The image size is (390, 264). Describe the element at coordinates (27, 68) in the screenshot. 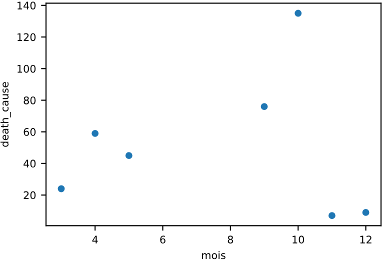

I see `y-tick-label: 100` at that location.